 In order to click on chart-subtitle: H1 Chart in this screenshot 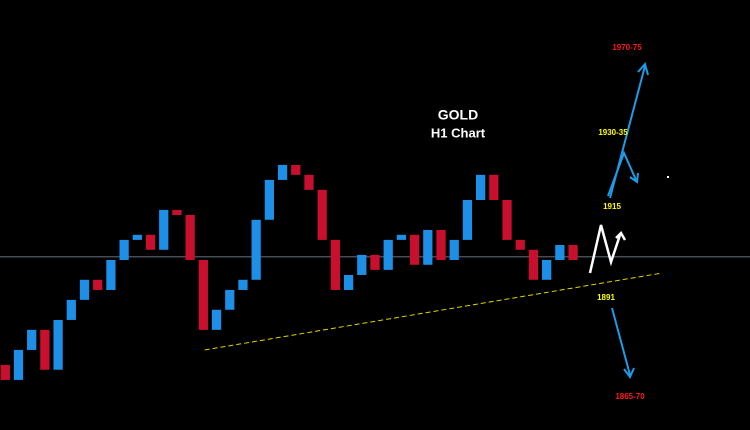, I will do `click(458, 132)`.